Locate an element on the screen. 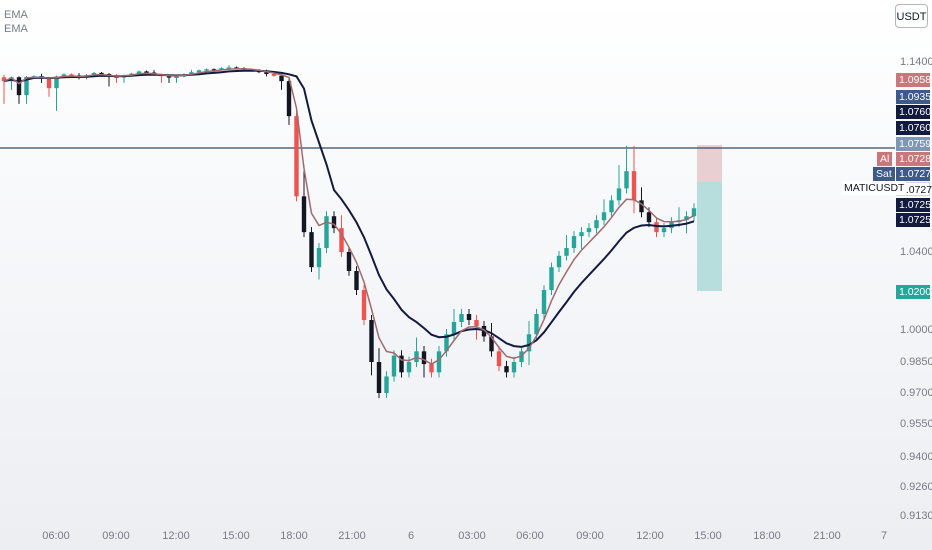  order-tag: Al is located at coordinates (885, 159).